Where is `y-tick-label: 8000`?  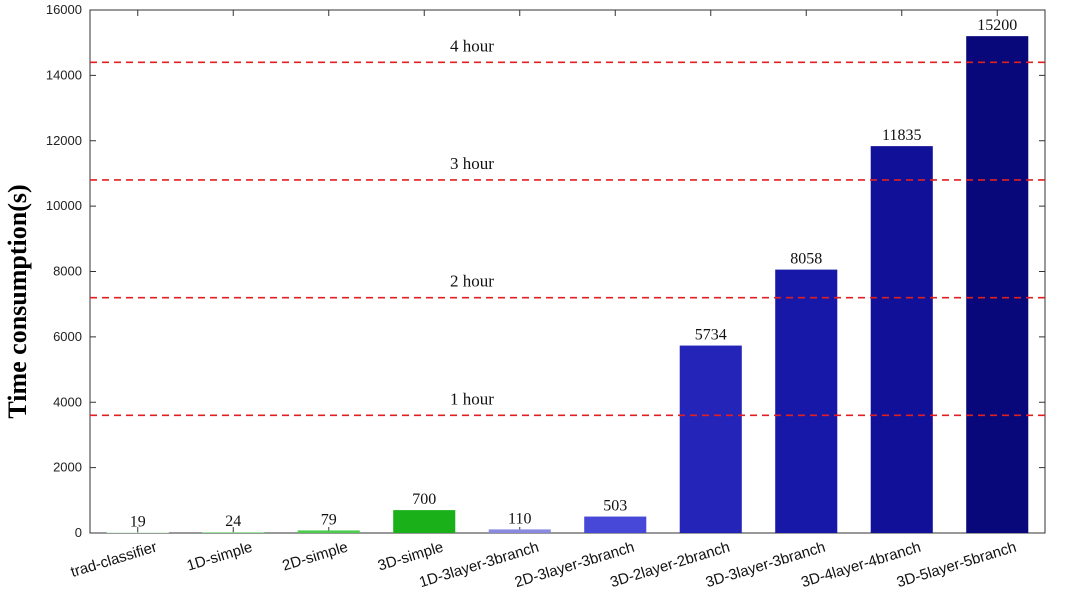 y-tick-label: 8000 is located at coordinates (67, 271).